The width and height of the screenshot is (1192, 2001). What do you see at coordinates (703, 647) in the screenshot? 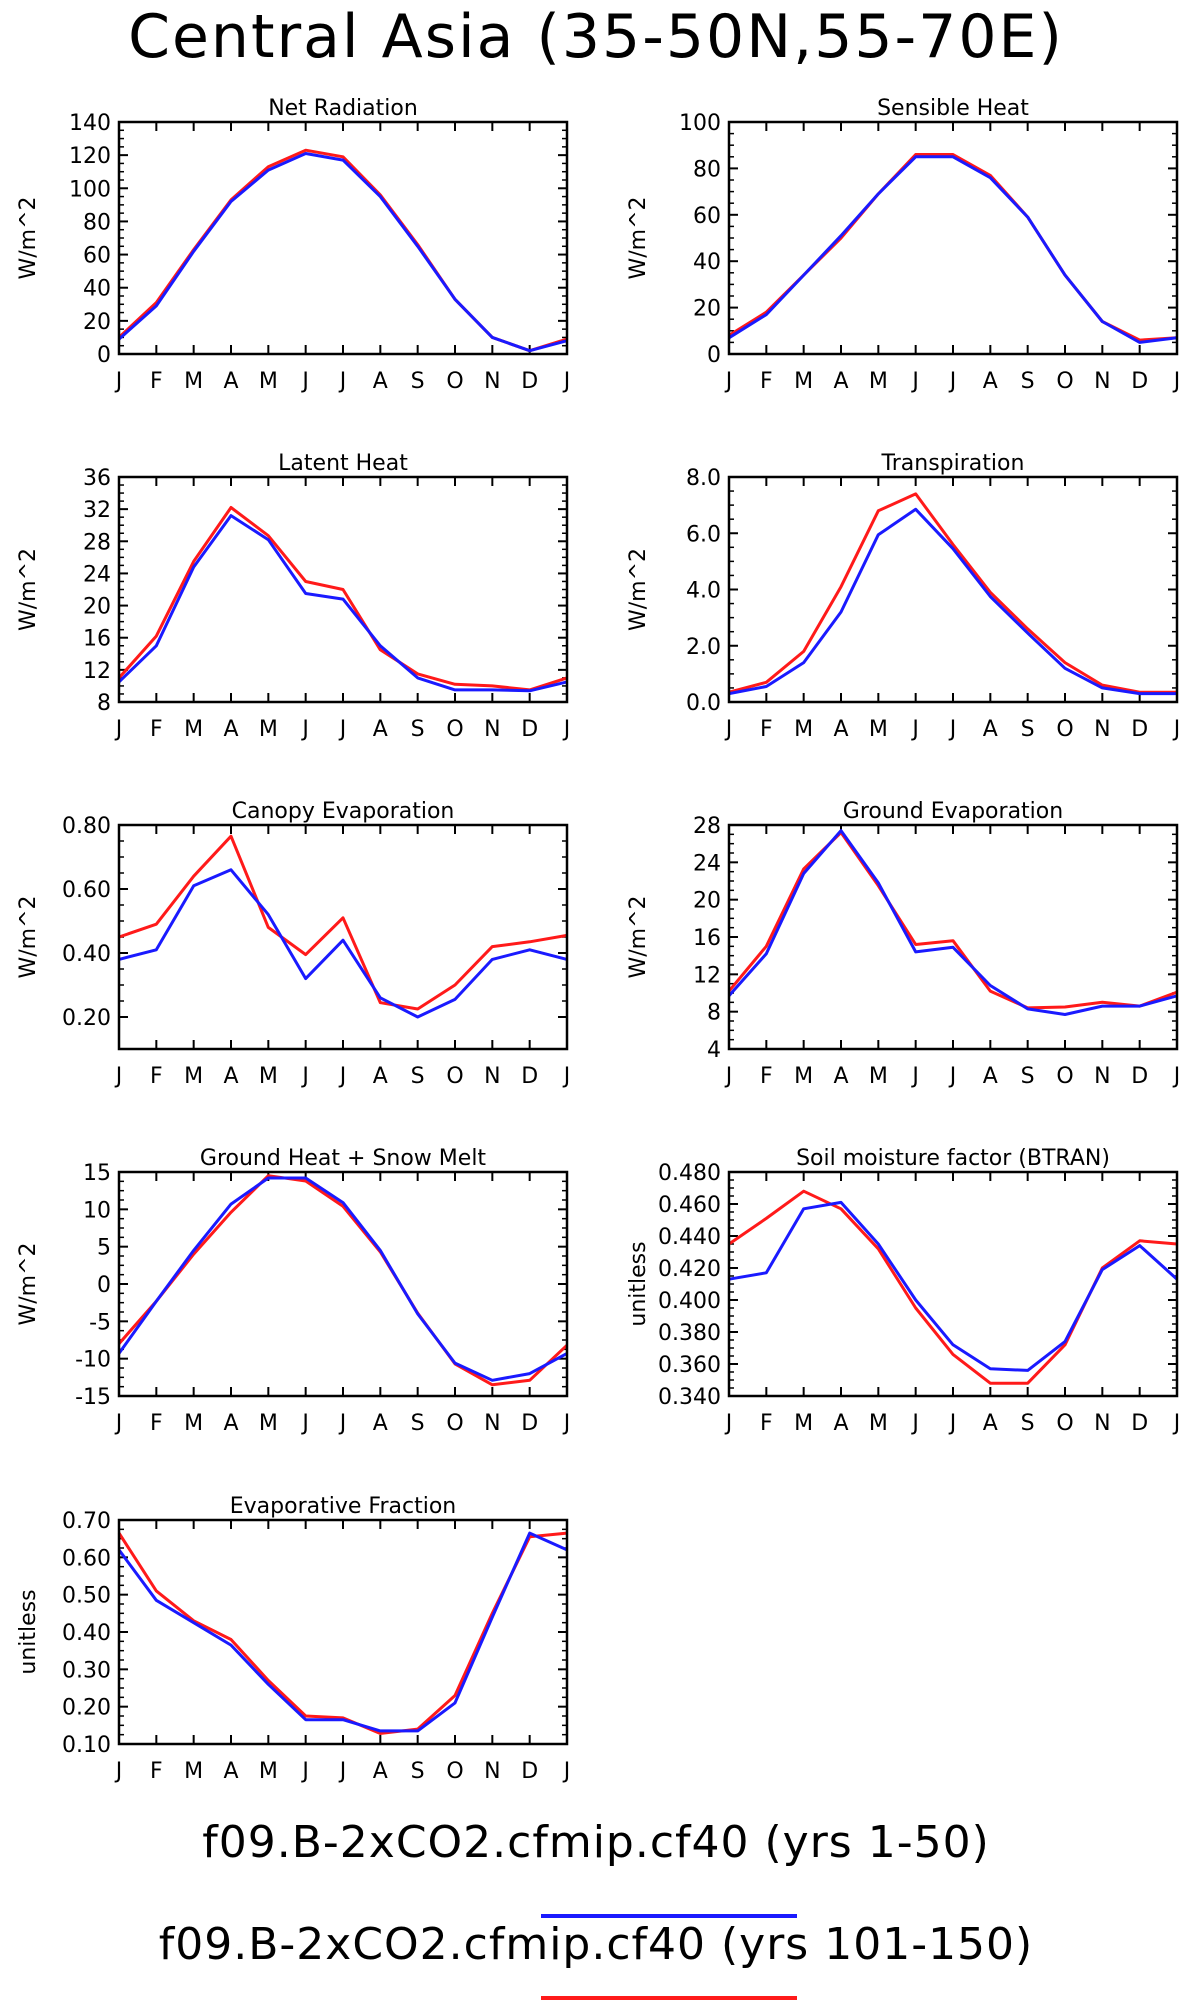
I see `y-tick-label: 2.0` at bounding box center [703, 647].